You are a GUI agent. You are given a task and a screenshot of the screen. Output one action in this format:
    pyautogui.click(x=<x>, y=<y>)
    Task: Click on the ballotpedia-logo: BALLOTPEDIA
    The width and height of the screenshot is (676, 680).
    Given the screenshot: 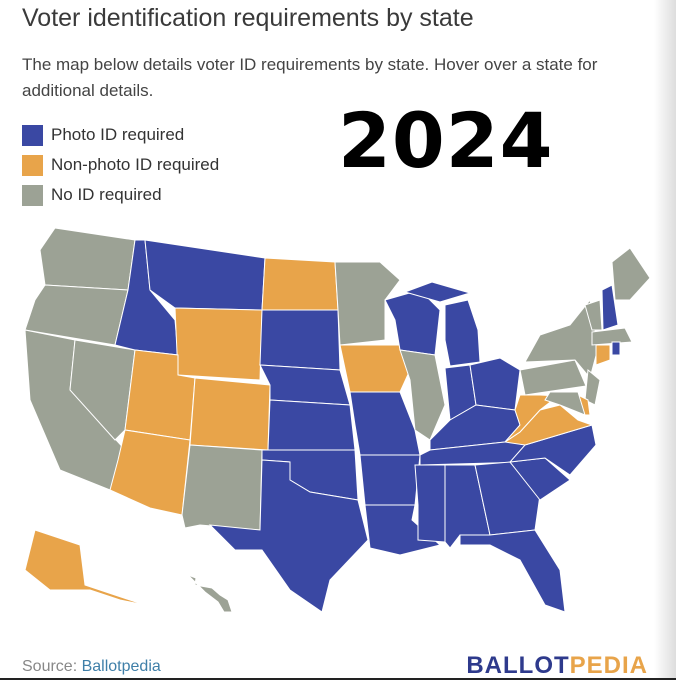 What is the action you would take?
    pyautogui.click(x=557, y=666)
    